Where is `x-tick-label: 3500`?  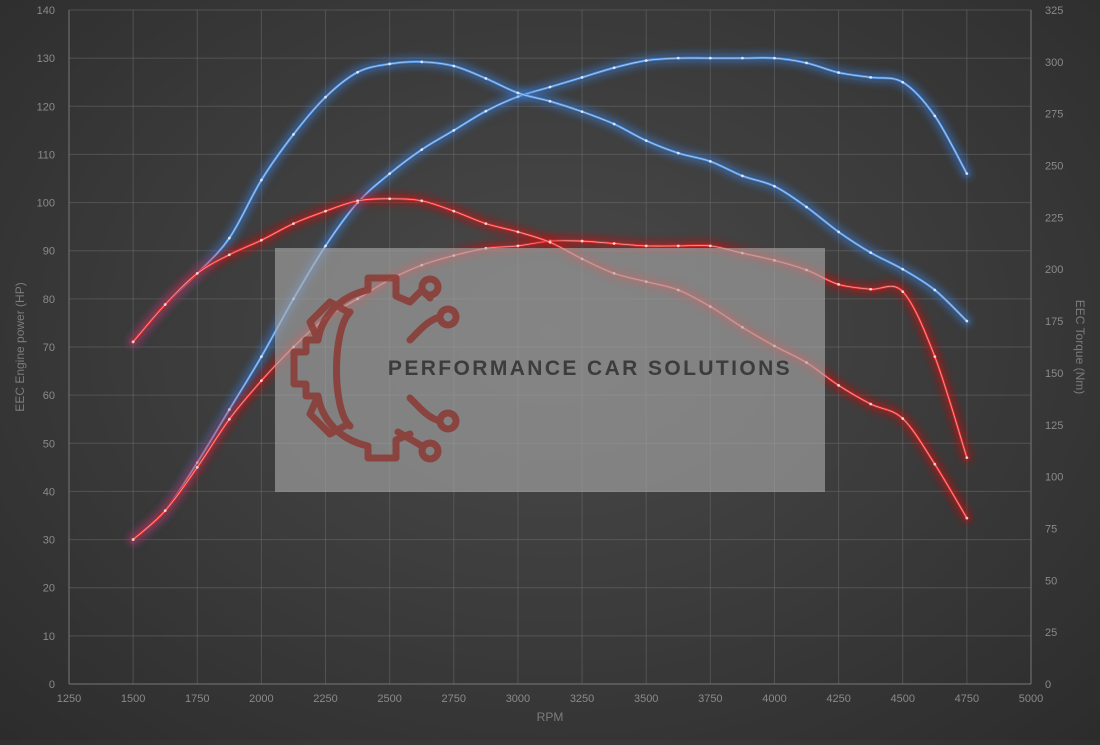
x-tick-label: 3500 is located at coordinates (646, 699).